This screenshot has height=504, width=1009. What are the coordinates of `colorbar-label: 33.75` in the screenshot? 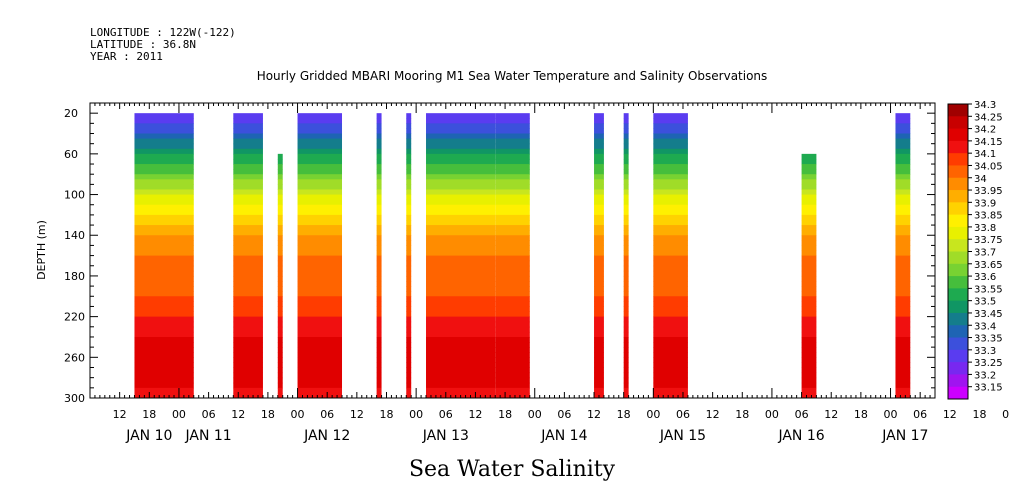 It's located at (988, 240).